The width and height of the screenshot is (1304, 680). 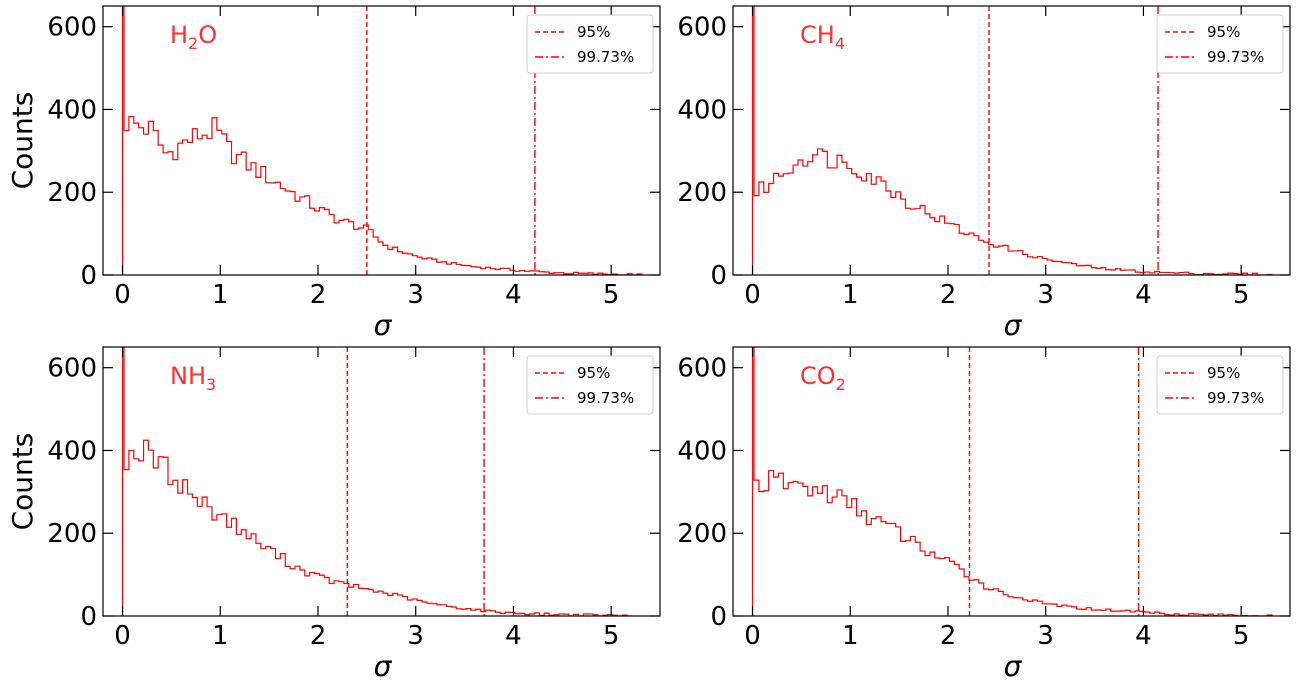 I want to click on species-subscript: 3, so click(x=211, y=384).